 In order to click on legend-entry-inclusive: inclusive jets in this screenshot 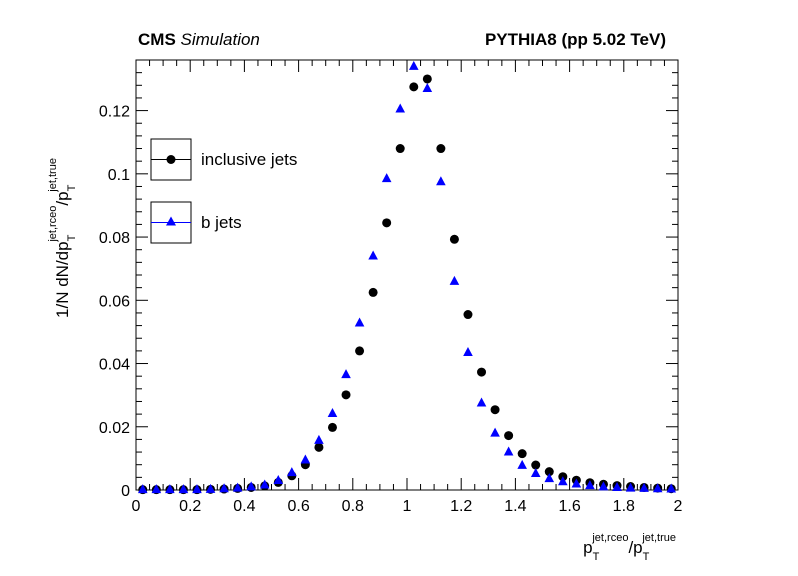, I will do `click(223, 159)`.